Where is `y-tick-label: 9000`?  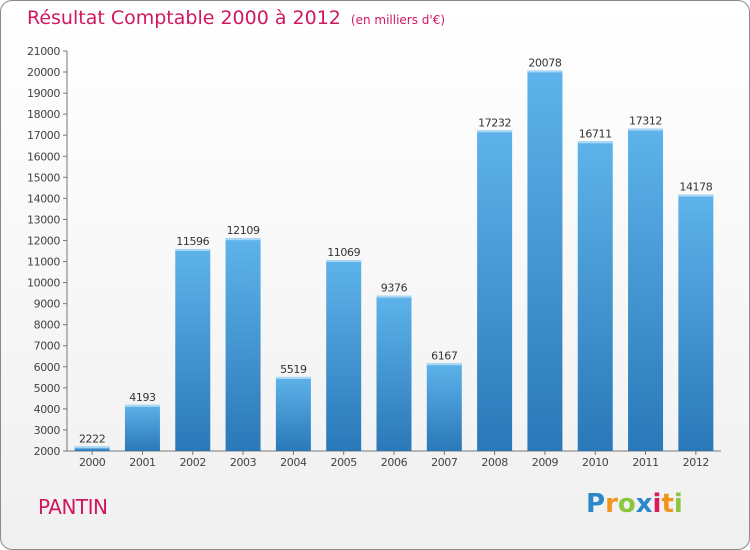 y-tick-label: 9000 is located at coordinates (47, 304).